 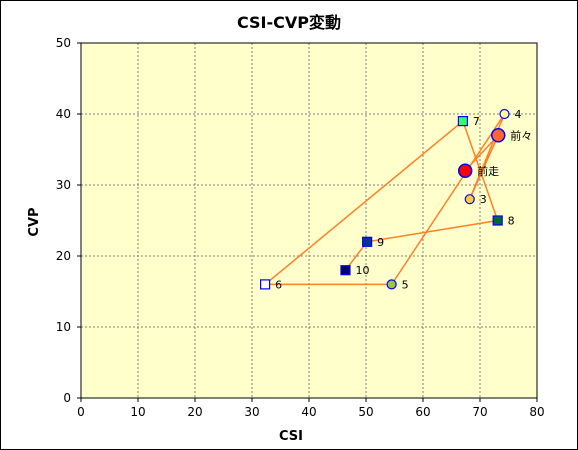 I want to click on y-tick-label: 20, so click(x=63, y=256).